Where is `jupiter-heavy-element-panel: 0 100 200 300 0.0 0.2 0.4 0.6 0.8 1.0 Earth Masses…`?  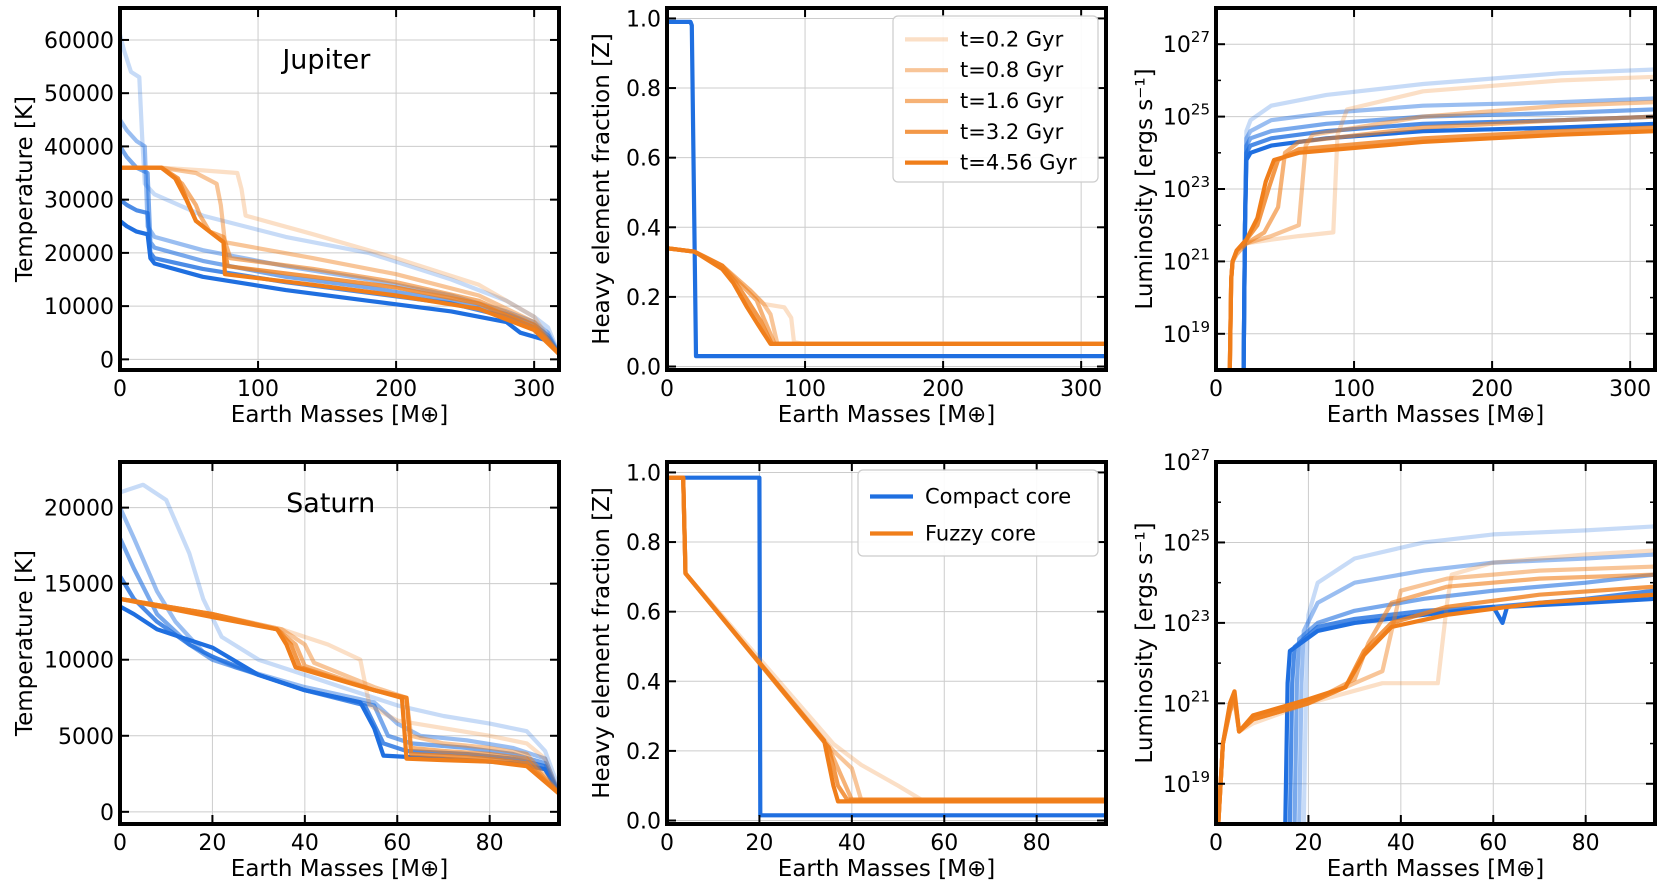 jupiter-heavy-element-panel: 0 100 200 300 0.0 0.2 0.4 0.6 0.8 1.0 Earth Masses… is located at coordinates (848, 217).